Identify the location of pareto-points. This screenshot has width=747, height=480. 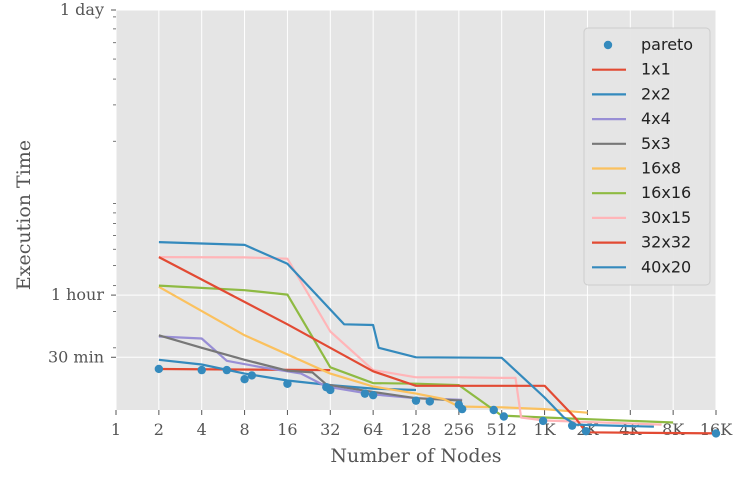
(437, 401).